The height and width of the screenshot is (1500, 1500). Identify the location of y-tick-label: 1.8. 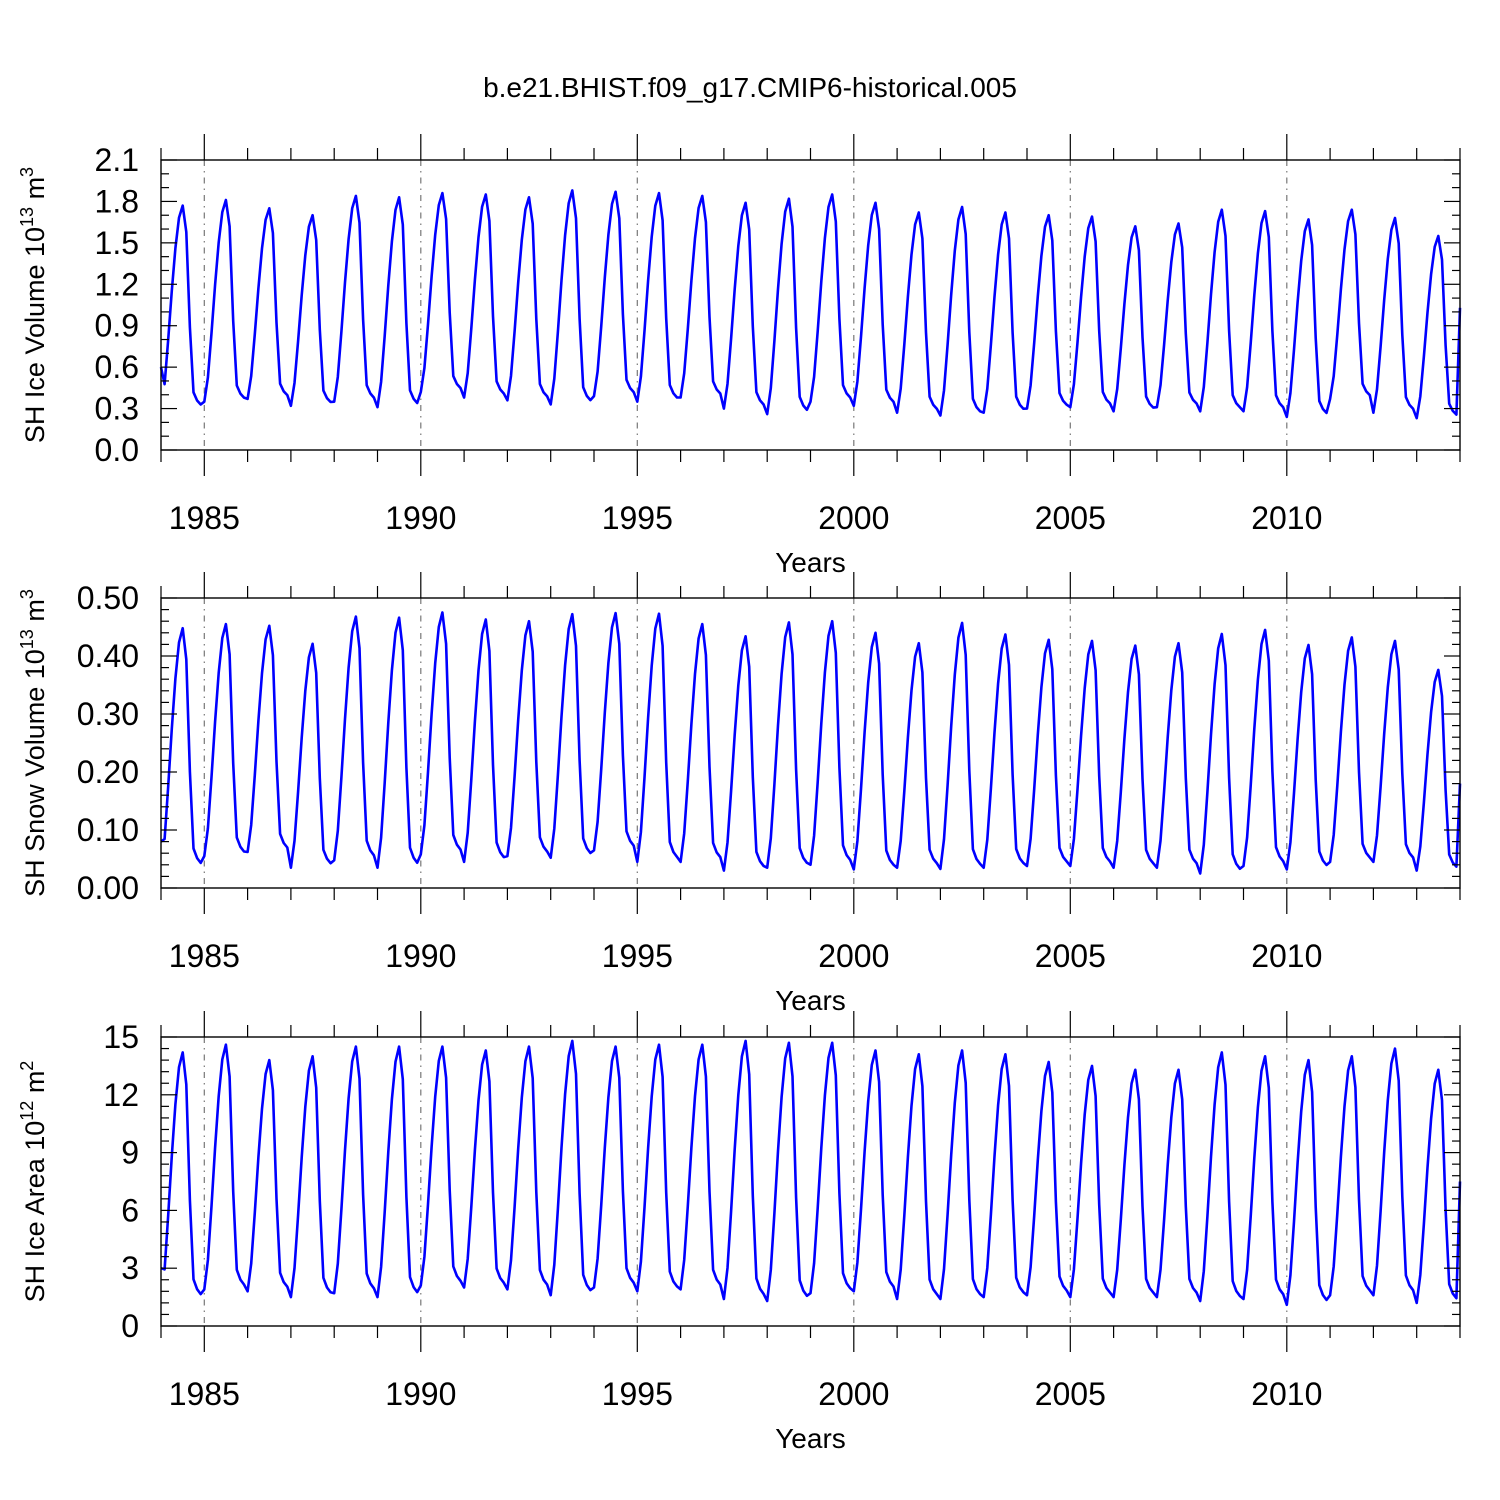
(117, 201).